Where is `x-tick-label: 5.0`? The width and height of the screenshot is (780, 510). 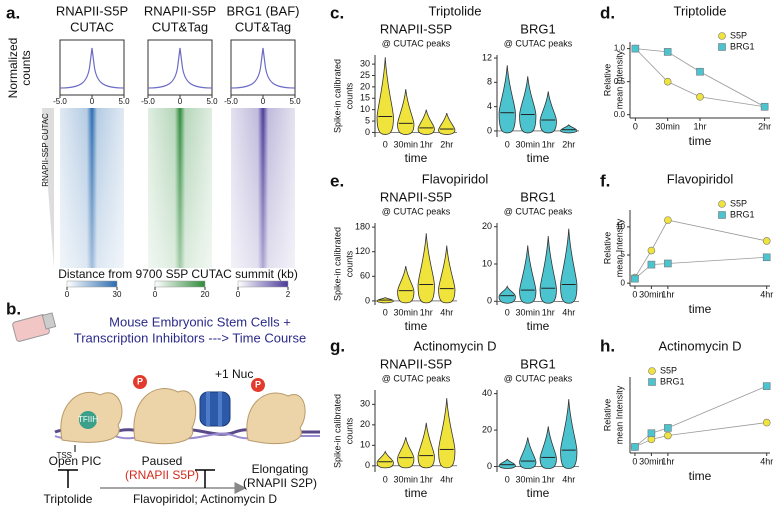 x-tick-label: 5.0 is located at coordinates (124, 101).